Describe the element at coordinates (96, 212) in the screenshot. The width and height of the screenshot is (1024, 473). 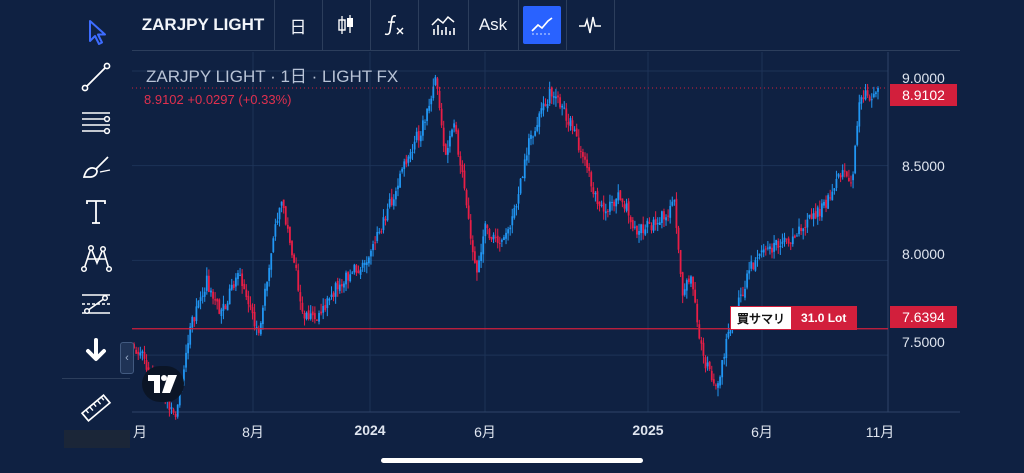
I see `text-tool` at that location.